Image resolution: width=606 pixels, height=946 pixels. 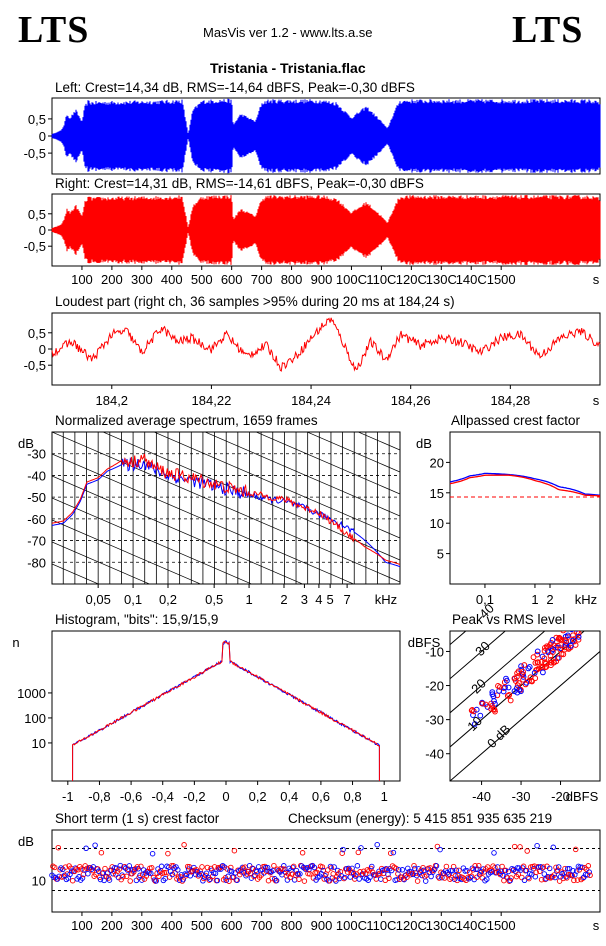 What do you see at coordinates (516, 420) in the screenshot?
I see `crest-allpass-title: Allpassed crest factor` at bounding box center [516, 420].